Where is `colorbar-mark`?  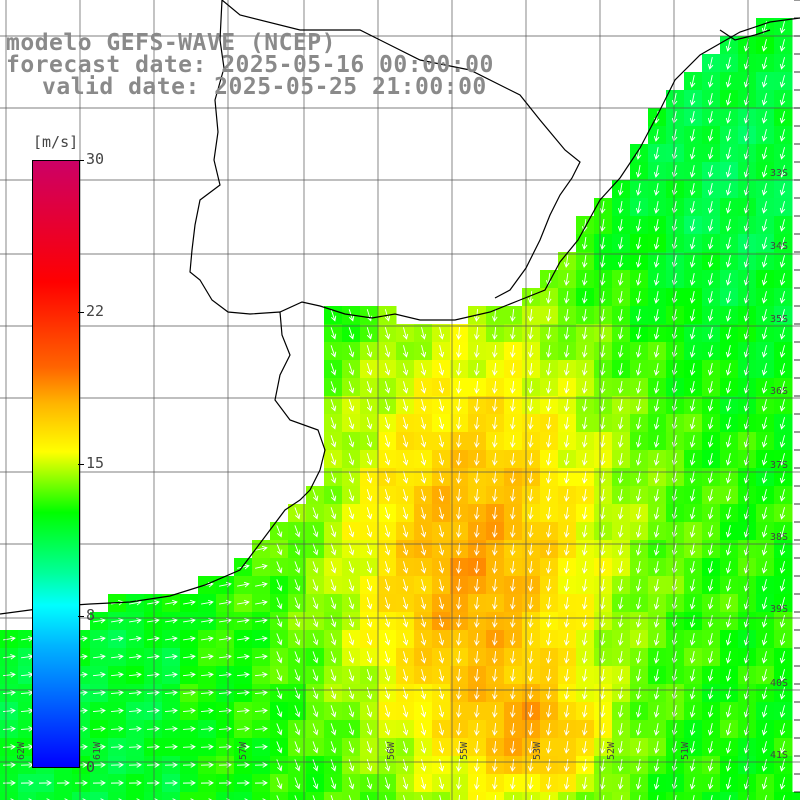
colorbar-mark is located at coordinates (81, 464).